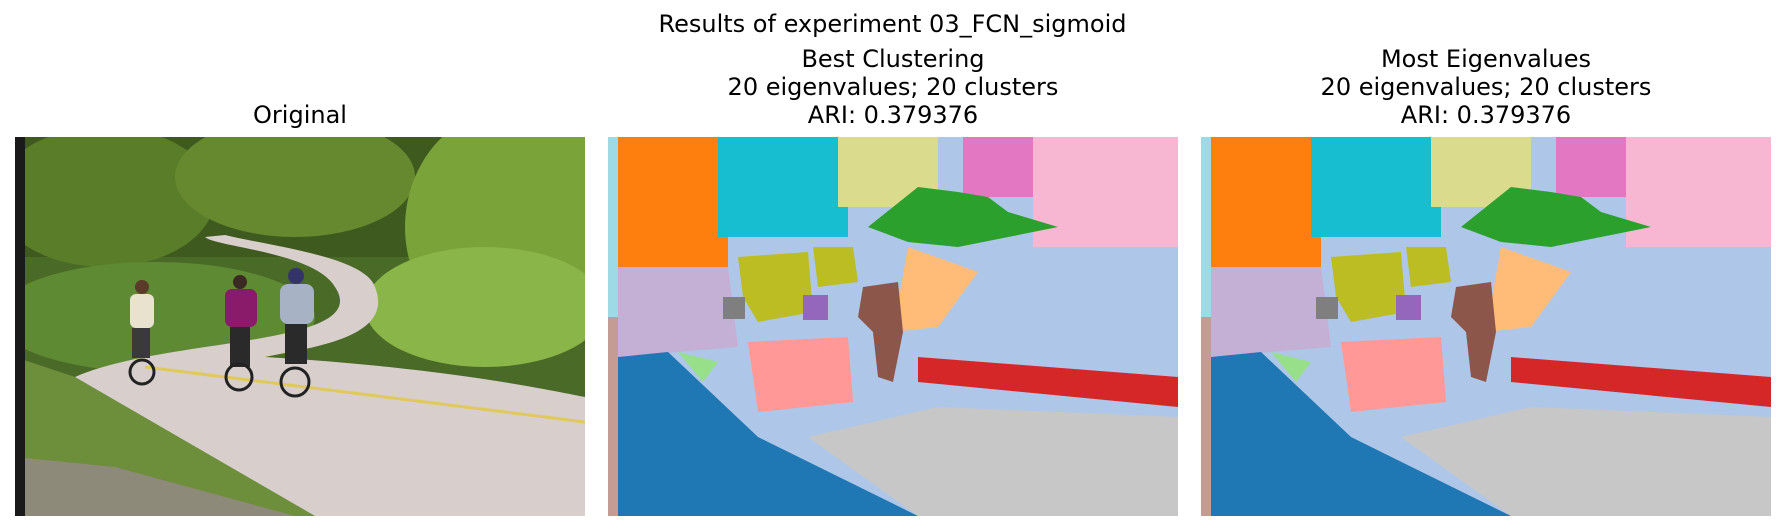 The image size is (1785, 532). I want to click on panel-title-best-line1: Best Clustering, so click(893, 59).